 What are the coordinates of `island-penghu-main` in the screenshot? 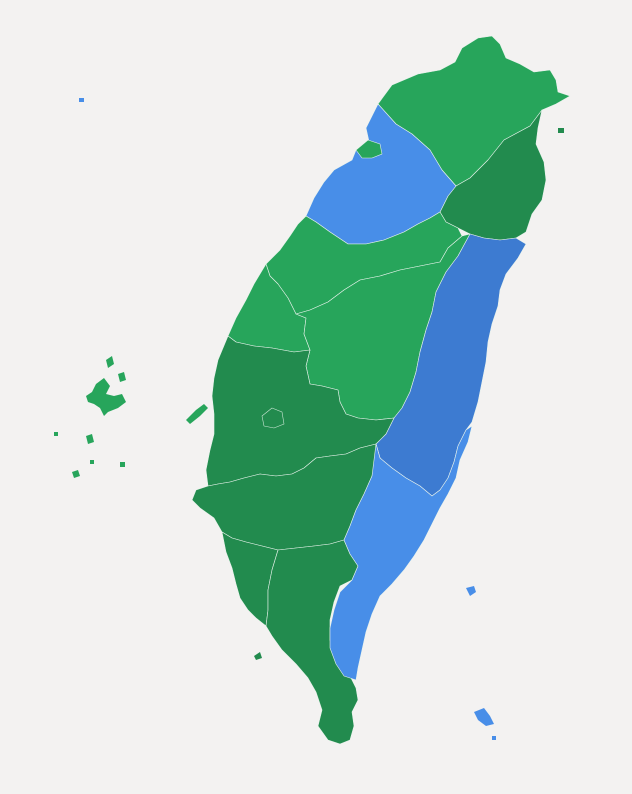 It's located at (106, 397).